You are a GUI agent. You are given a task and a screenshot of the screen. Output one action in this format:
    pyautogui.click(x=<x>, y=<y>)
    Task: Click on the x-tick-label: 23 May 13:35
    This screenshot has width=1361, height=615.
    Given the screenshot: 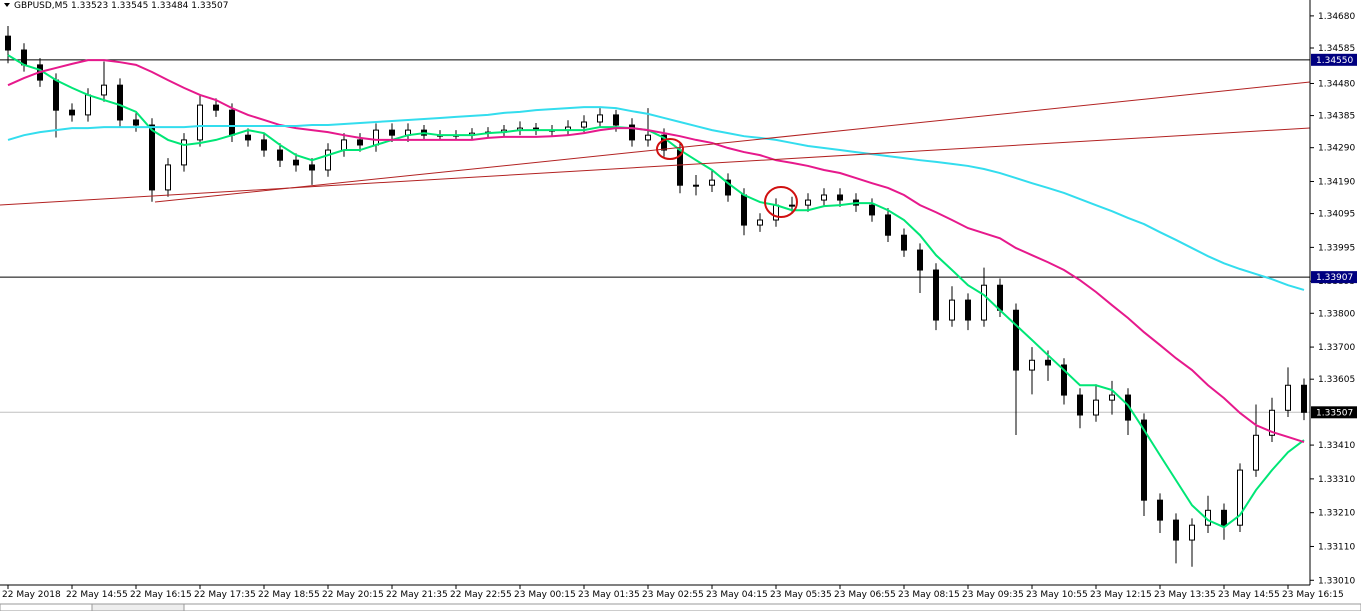 What is the action you would take?
    pyautogui.click(x=1185, y=595)
    